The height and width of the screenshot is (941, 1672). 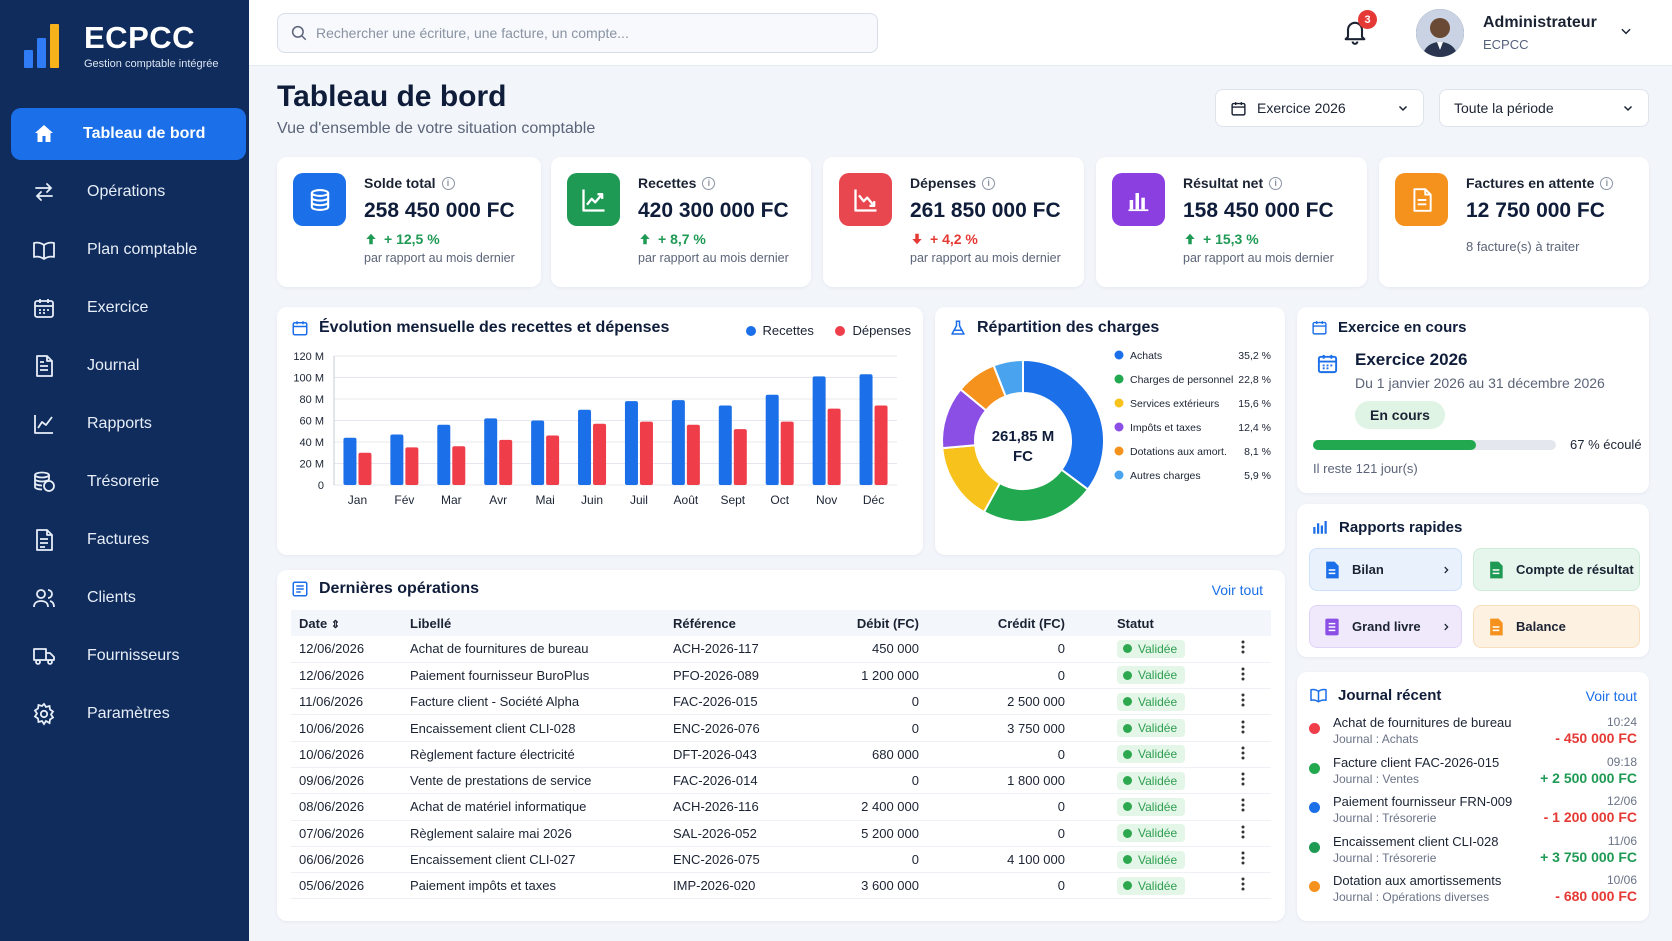 What do you see at coordinates (1611, 696) in the screenshot?
I see `journal-view-all-link: Voir tout` at bounding box center [1611, 696].